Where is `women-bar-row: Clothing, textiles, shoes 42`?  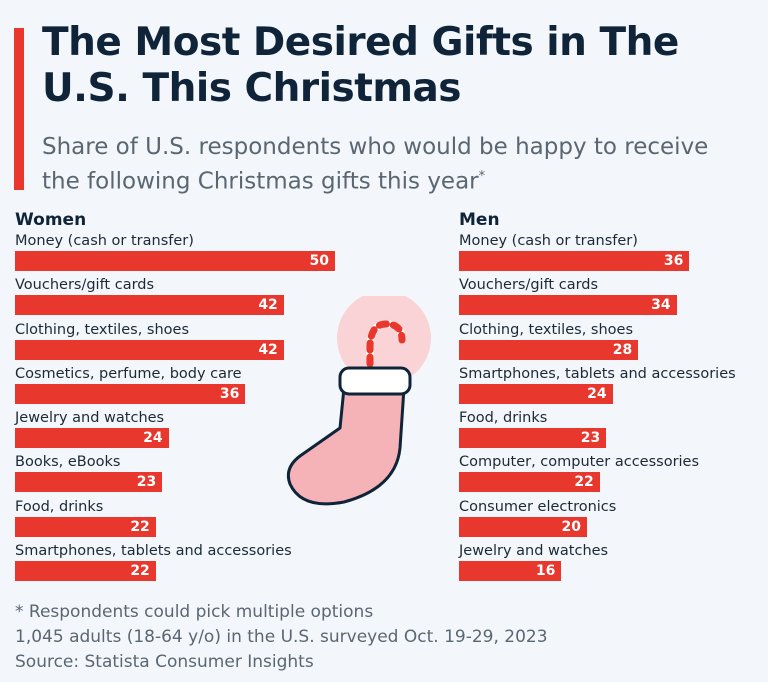 women-bar-row: Clothing, textiles, shoes 42 is located at coordinates (165, 341).